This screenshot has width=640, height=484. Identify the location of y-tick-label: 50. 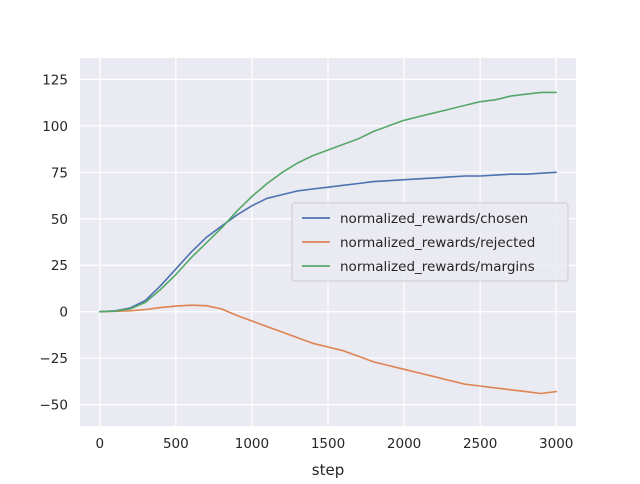
(59, 220).